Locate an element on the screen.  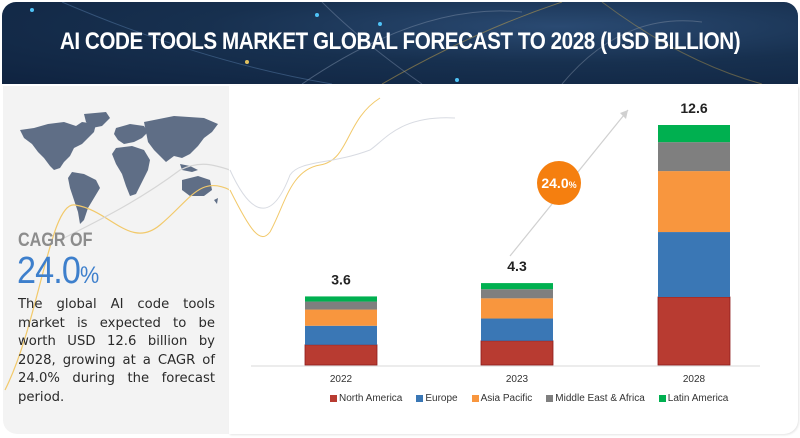
x-tick-label-2028: 2028 is located at coordinates (694, 379).